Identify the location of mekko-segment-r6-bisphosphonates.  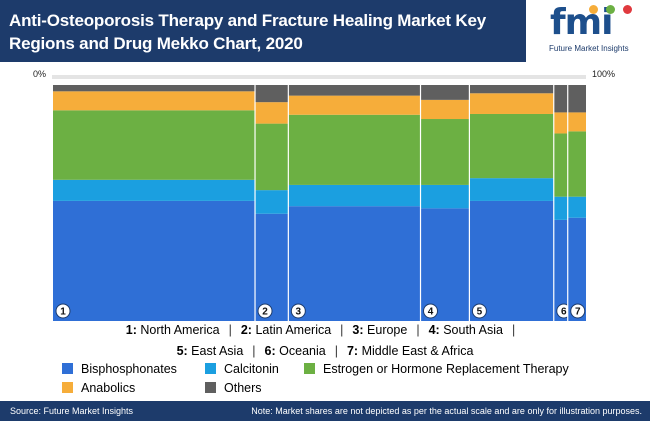
(560, 270).